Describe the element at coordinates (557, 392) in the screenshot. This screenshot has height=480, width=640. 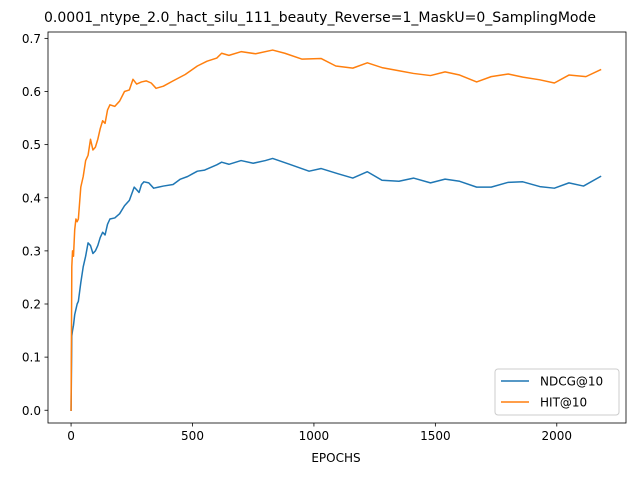
I see `legend: NDCG@10 HIT@10` at that location.